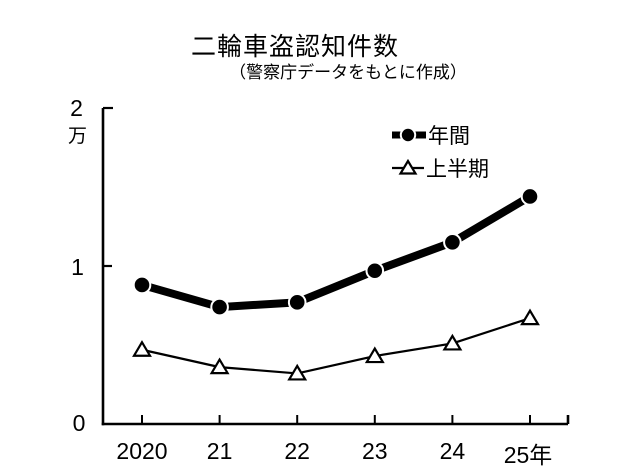  I want to click on open-triangle-line-icon, so click(408, 166).